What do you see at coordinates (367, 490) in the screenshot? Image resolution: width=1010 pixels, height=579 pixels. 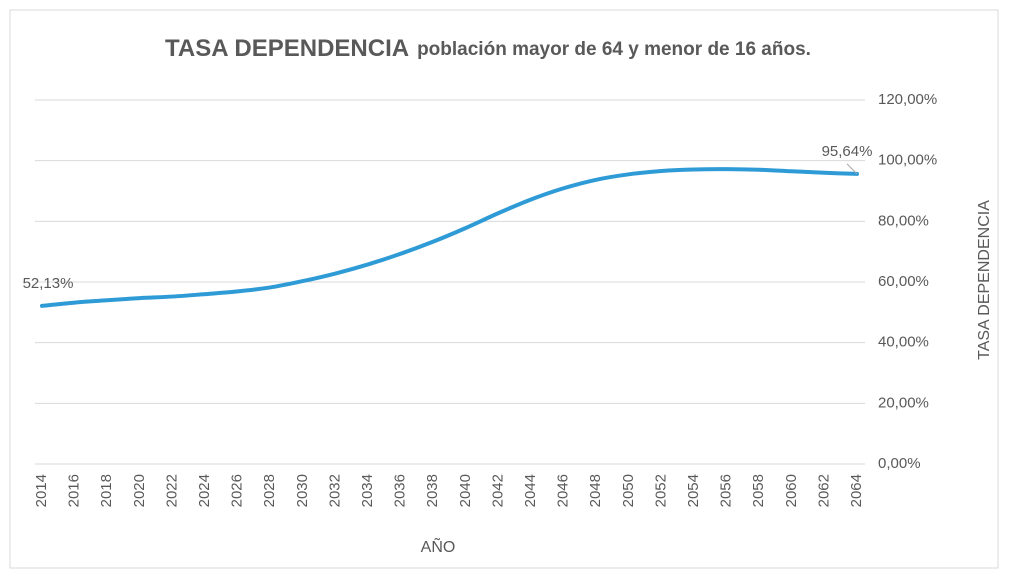 I see `x-tick-label: 2034` at bounding box center [367, 490].